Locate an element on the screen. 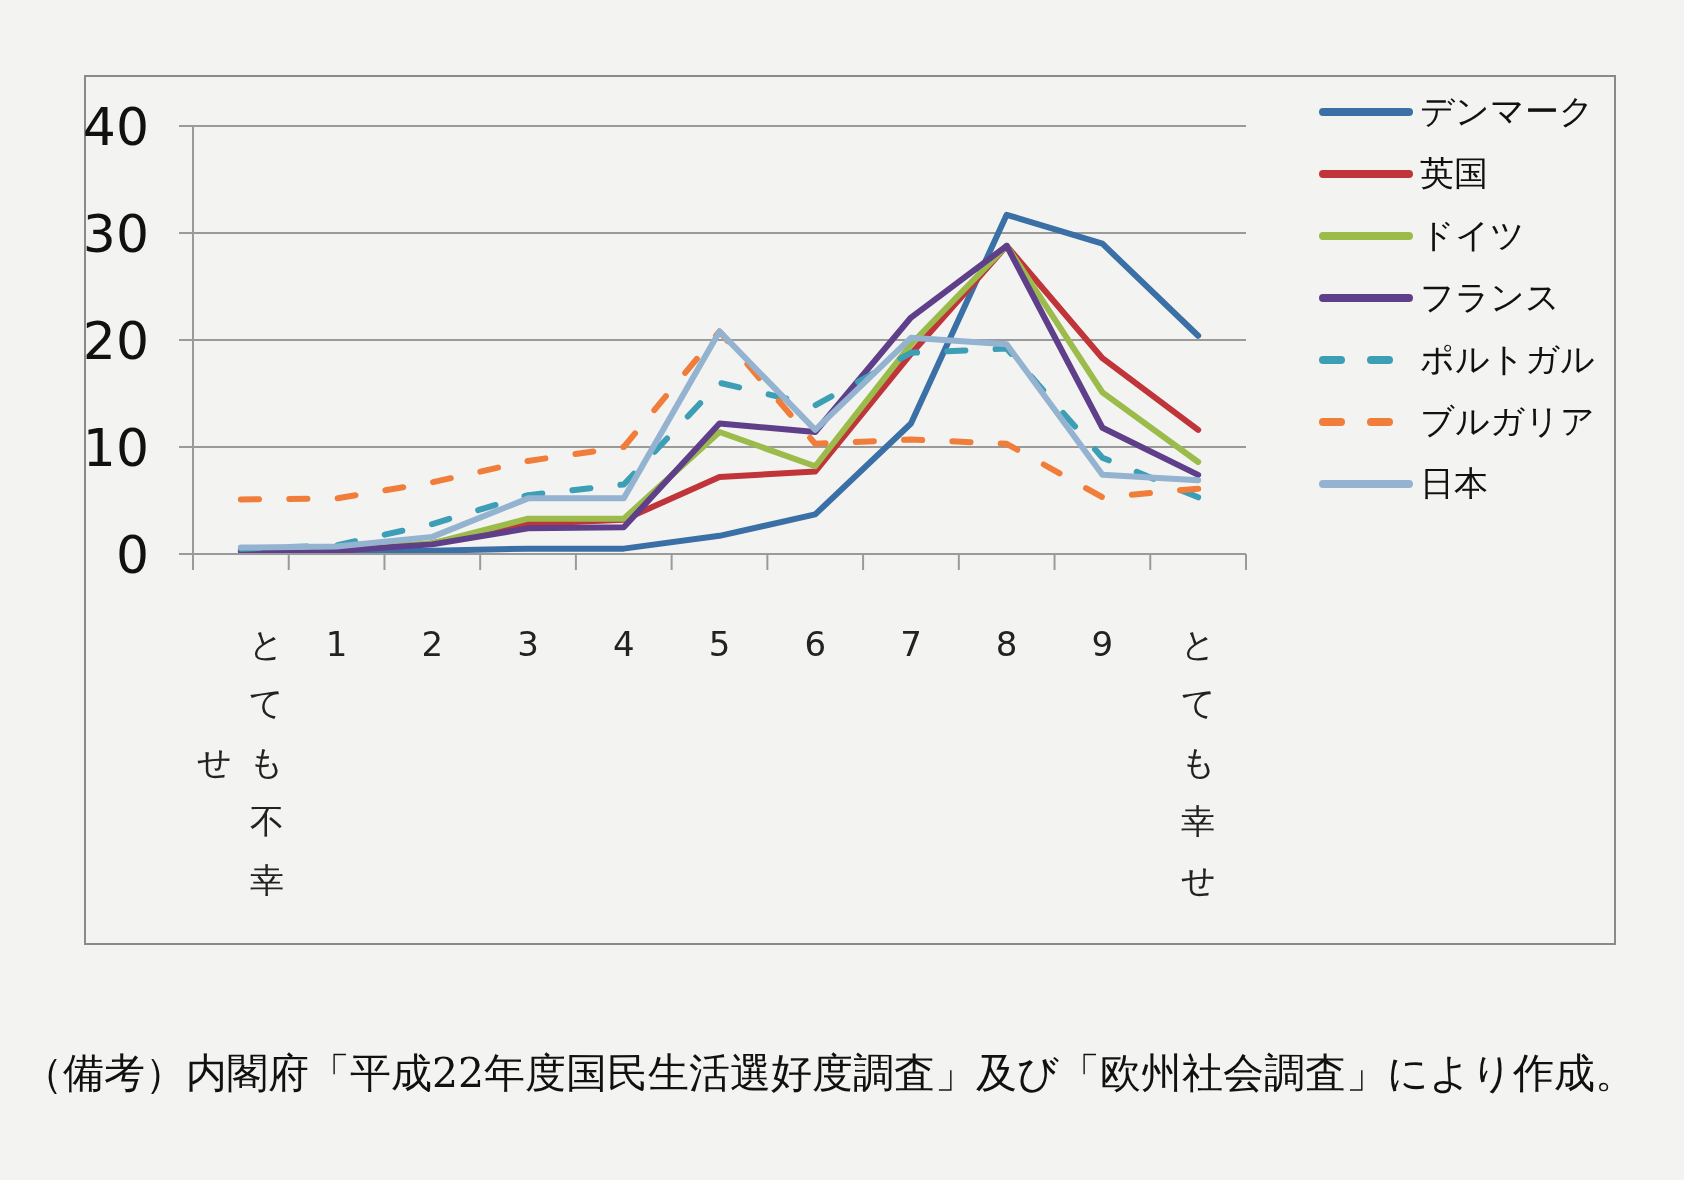 The height and width of the screenshot is (1180, 1684). y-tick-label: 30 is located at coordinates (115, 234).